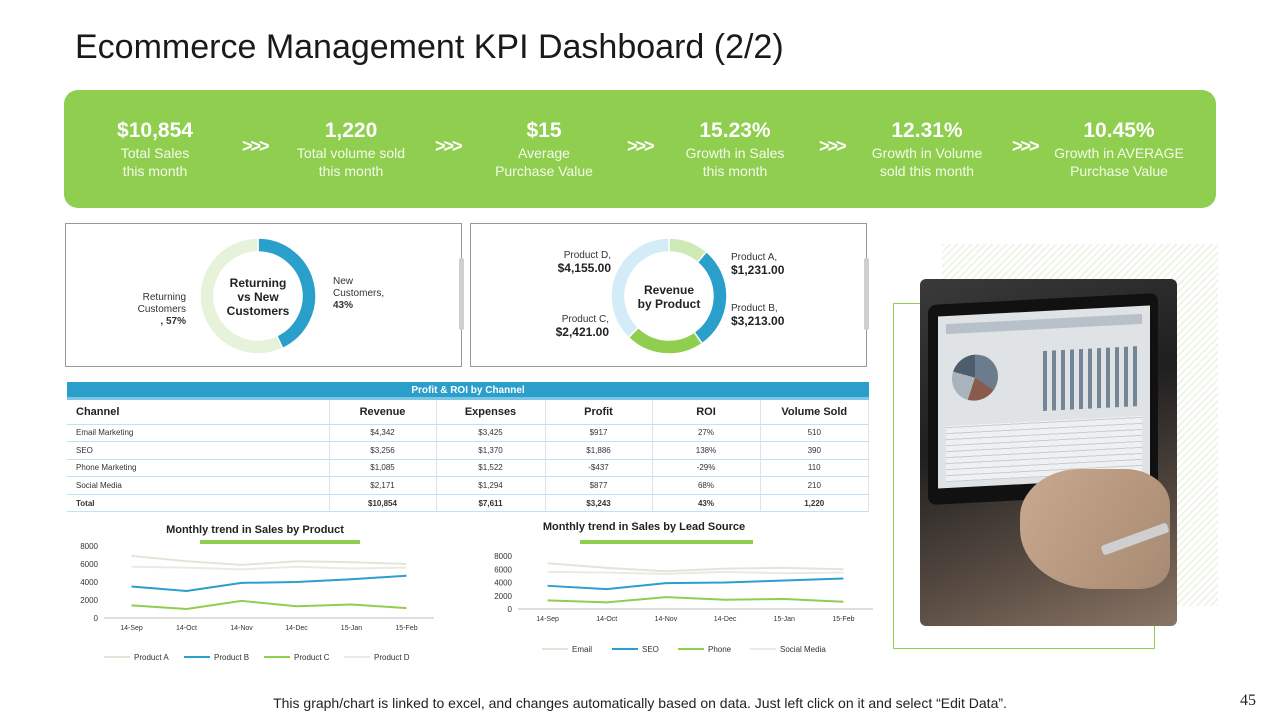  I want to click on kpi-total-sales: $10,854 Total Sales this month, so click(155, 149).